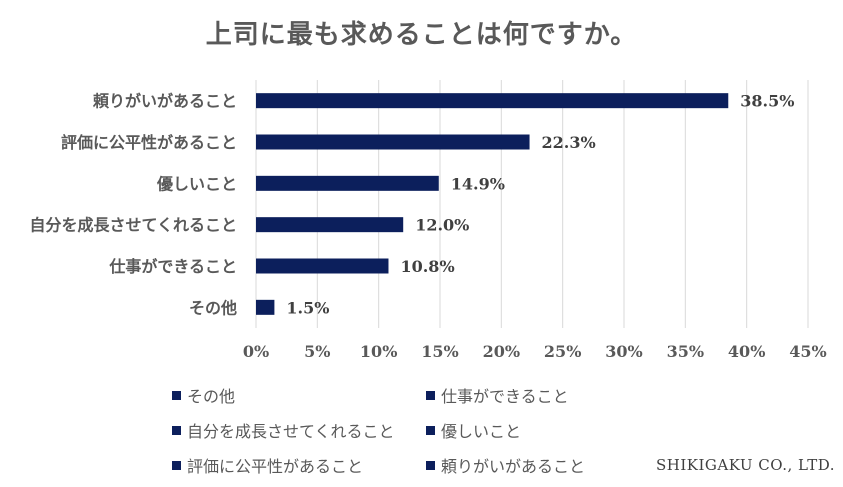 Image resolution: width=843 pixels, height=487 pixels. I want to click on x-tick-label: 30%, so click(623, 351).